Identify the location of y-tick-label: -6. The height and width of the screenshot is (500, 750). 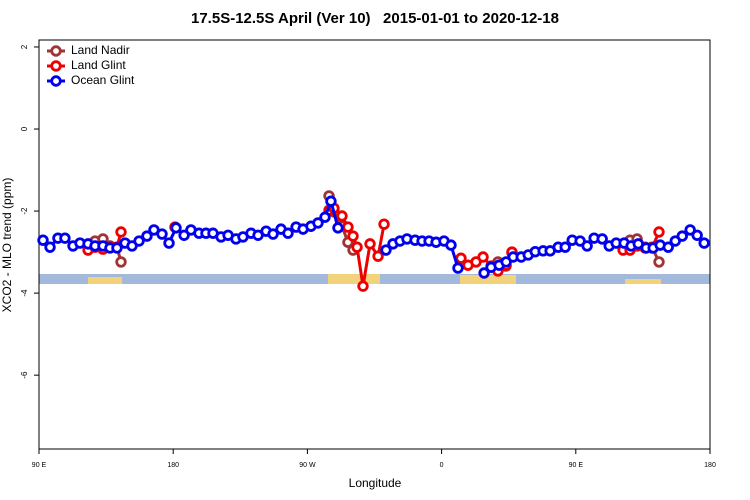
(24, 375).